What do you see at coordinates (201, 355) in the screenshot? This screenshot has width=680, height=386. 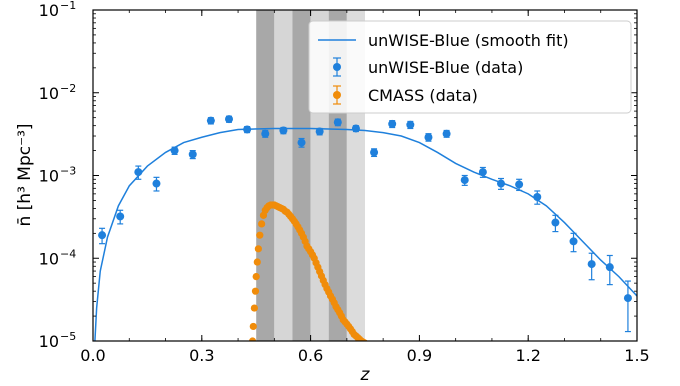 I see `x-tick-label: 0.3` at bounding box center [201, 355].